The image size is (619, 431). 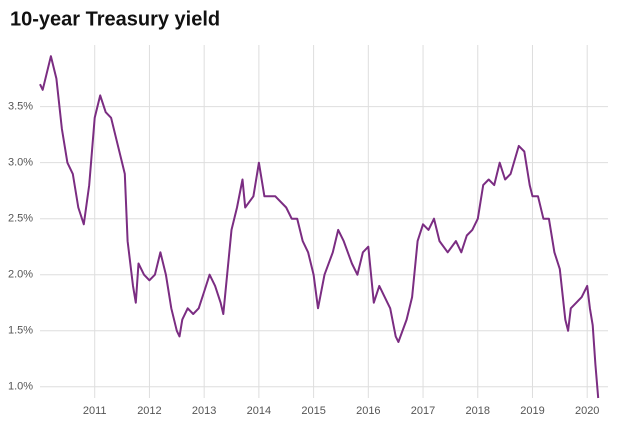 What do you see at coordinates (20, 107) in the screenshot?
I see `y-tick-label: 3.5%` at bounding box center [20, 107].